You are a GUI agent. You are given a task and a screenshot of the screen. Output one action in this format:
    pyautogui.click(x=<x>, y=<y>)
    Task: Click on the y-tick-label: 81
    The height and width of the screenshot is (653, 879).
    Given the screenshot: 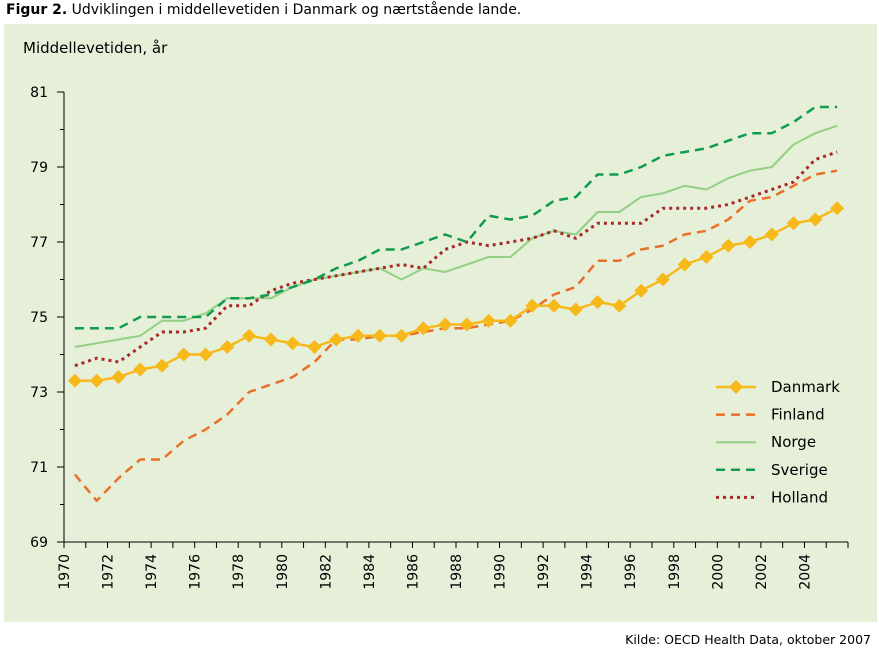 What is the action you would take?
    pyautogui.click(x=39, y=93)
    